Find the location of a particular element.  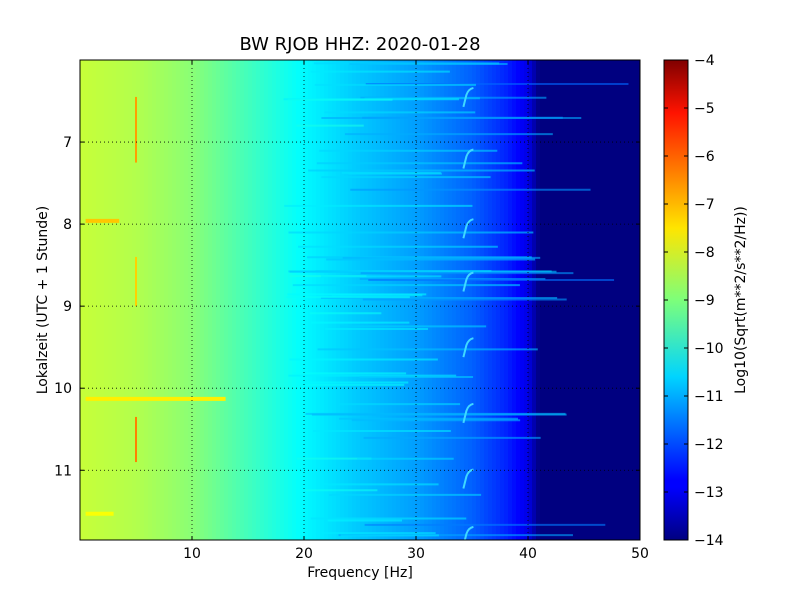

colorbar-tick-label: −6 is located at coordinates (704, 157).